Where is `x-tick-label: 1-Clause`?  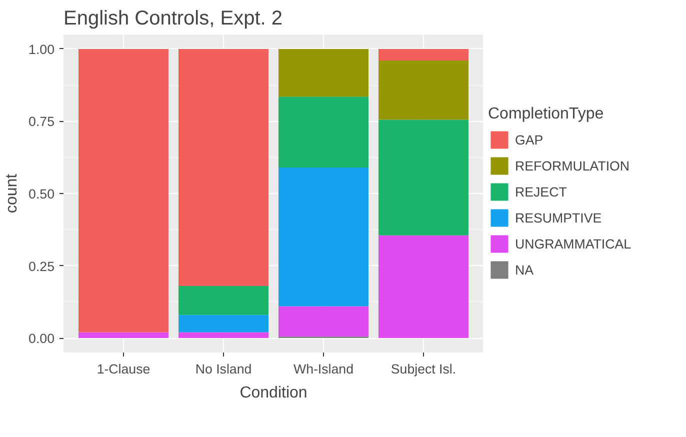 x-tick-label: 1-Clause is located at coordinates (123, 369).